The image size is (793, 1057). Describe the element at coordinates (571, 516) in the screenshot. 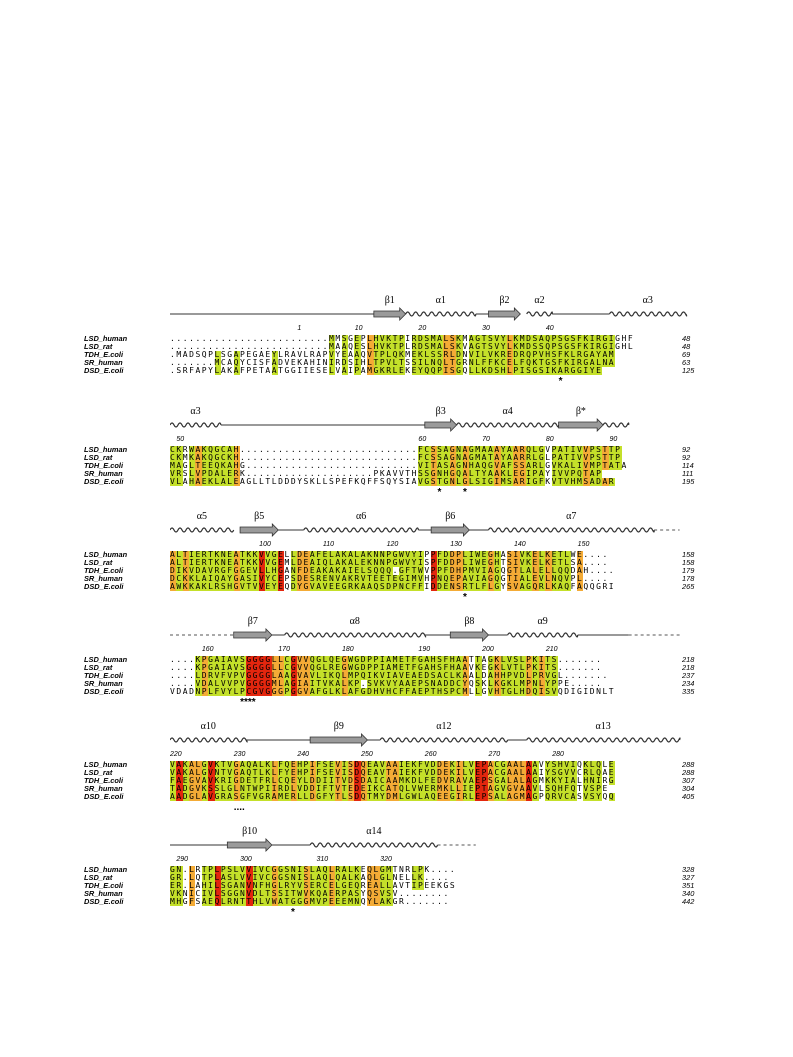

I see `ss-element-label: α7` at that location.